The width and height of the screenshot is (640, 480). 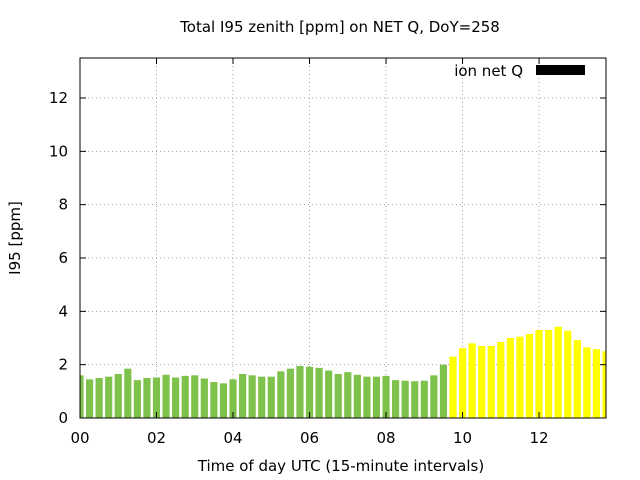 What do you see at coordinates (488, 71) in the screenshot?
I see `legend-label: ion net Q` at bounding box center [488, 71].